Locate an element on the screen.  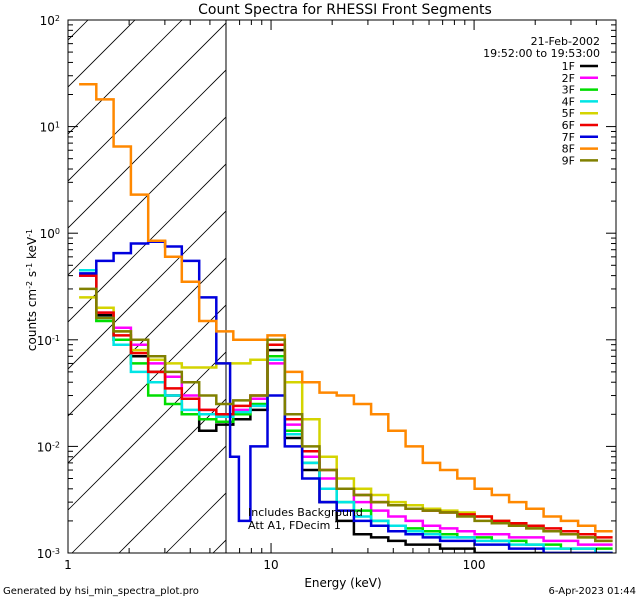
footer-generated-by: Generated by hsi_min_spectra_plot.pro is located at coordinates (101, 591).